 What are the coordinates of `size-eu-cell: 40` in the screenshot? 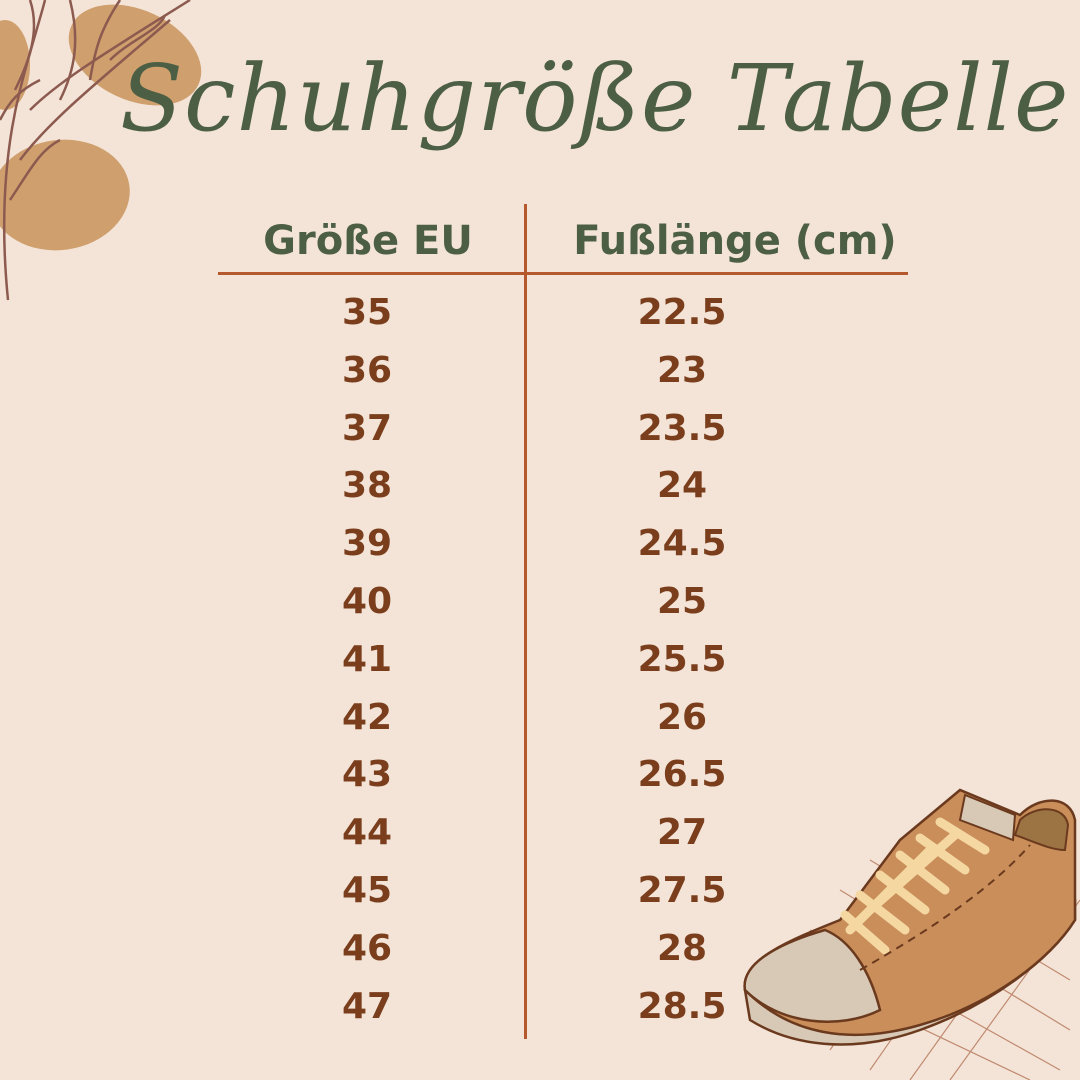 It's located at (367, 601).